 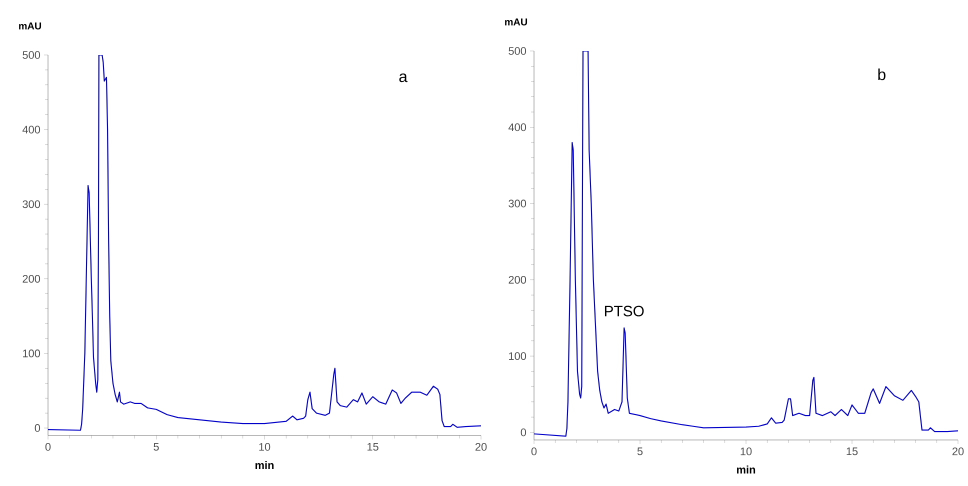 I want to click on annotation: a, so click(x=403, y=77).